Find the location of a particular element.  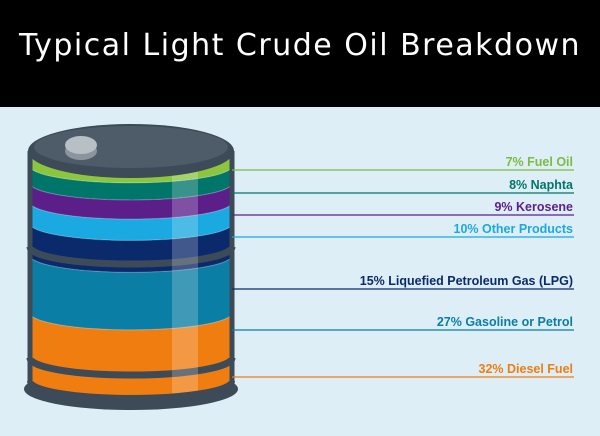

data-label: 9% Kerosene is located at coordinates (533, 207).